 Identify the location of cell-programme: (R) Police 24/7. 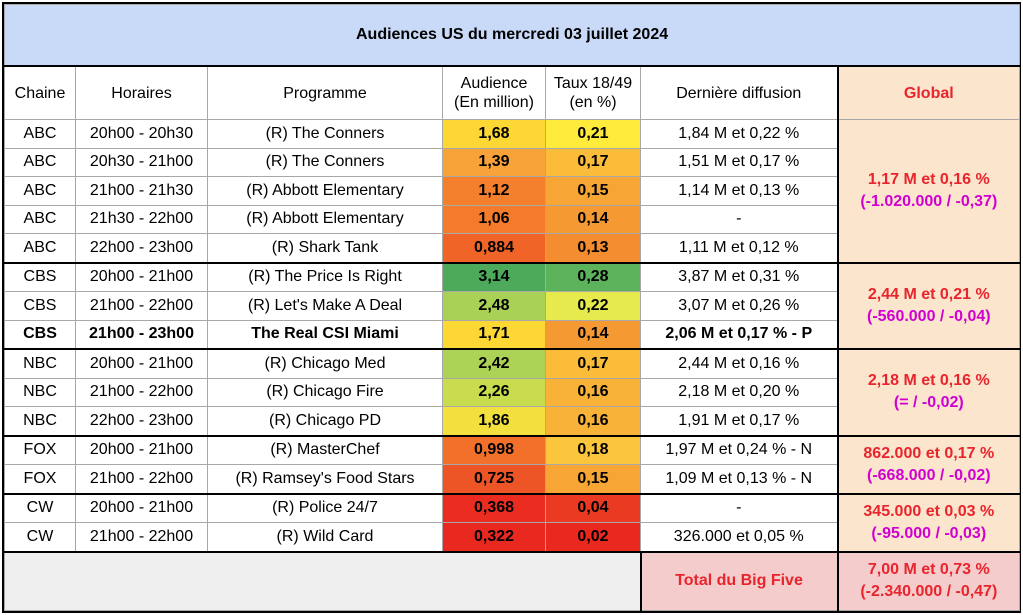
(325, 508).